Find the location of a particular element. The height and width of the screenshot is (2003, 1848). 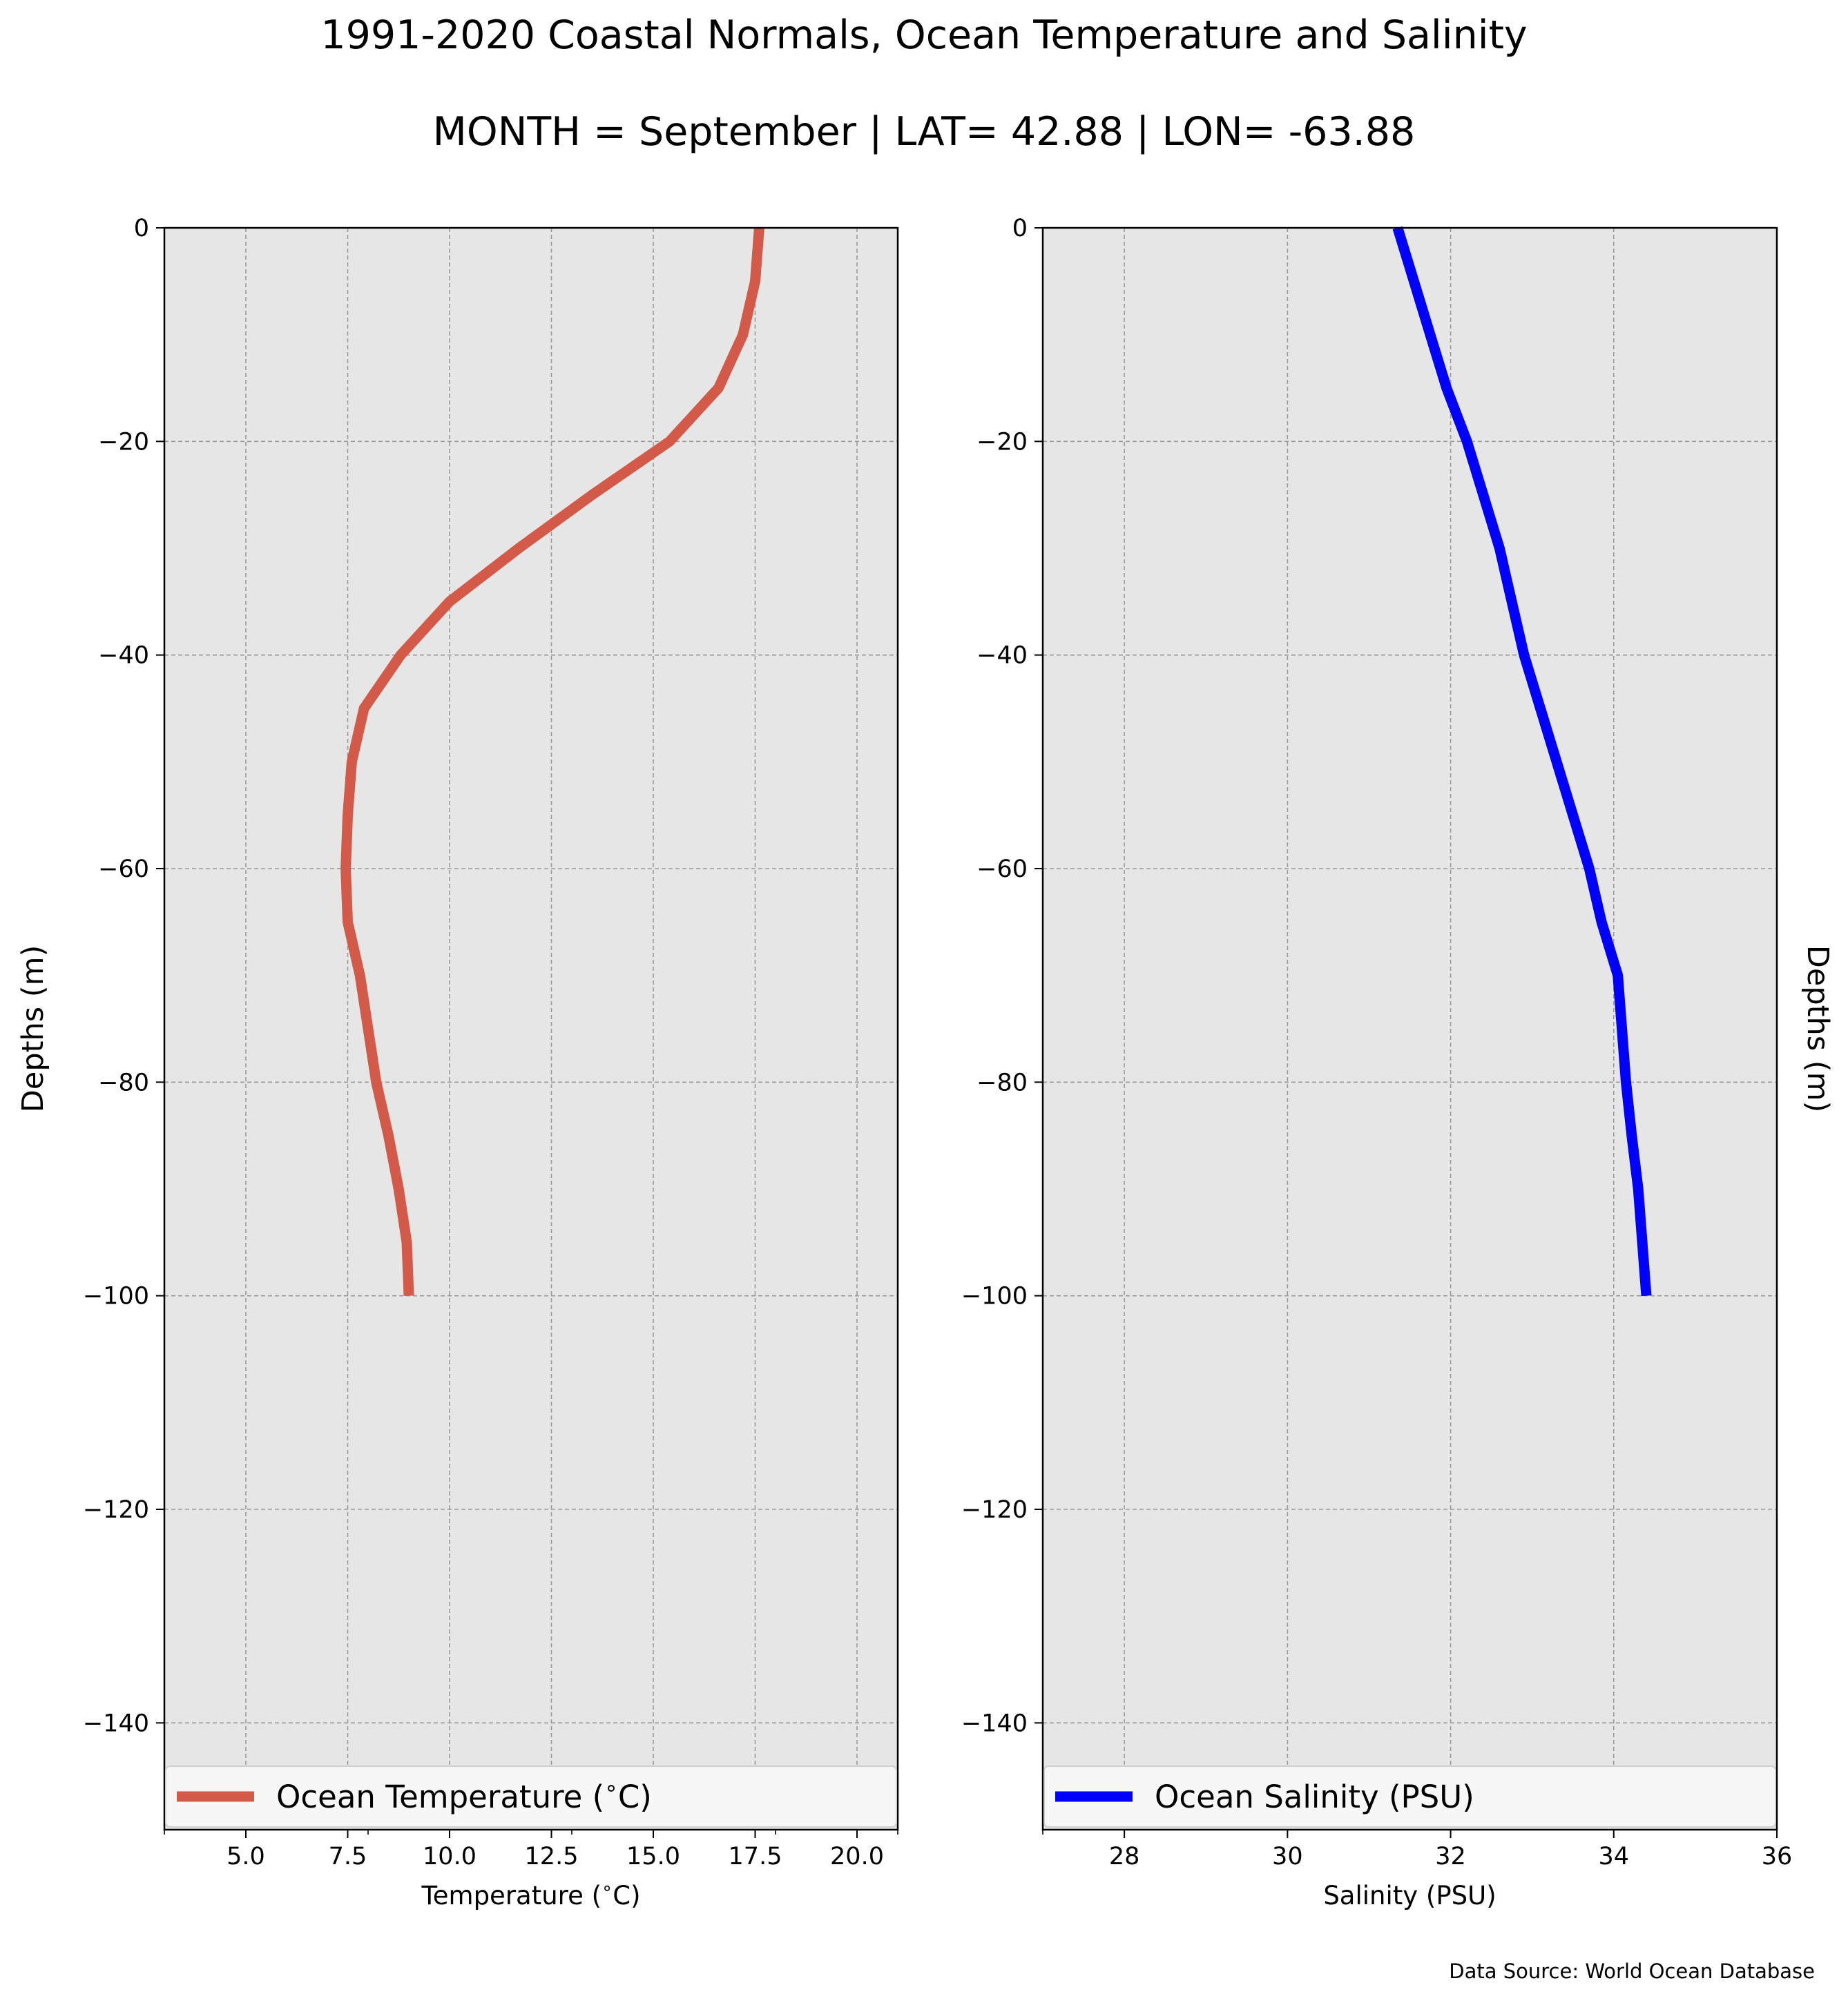

salinity-line is located at coordinates (1522, 762).